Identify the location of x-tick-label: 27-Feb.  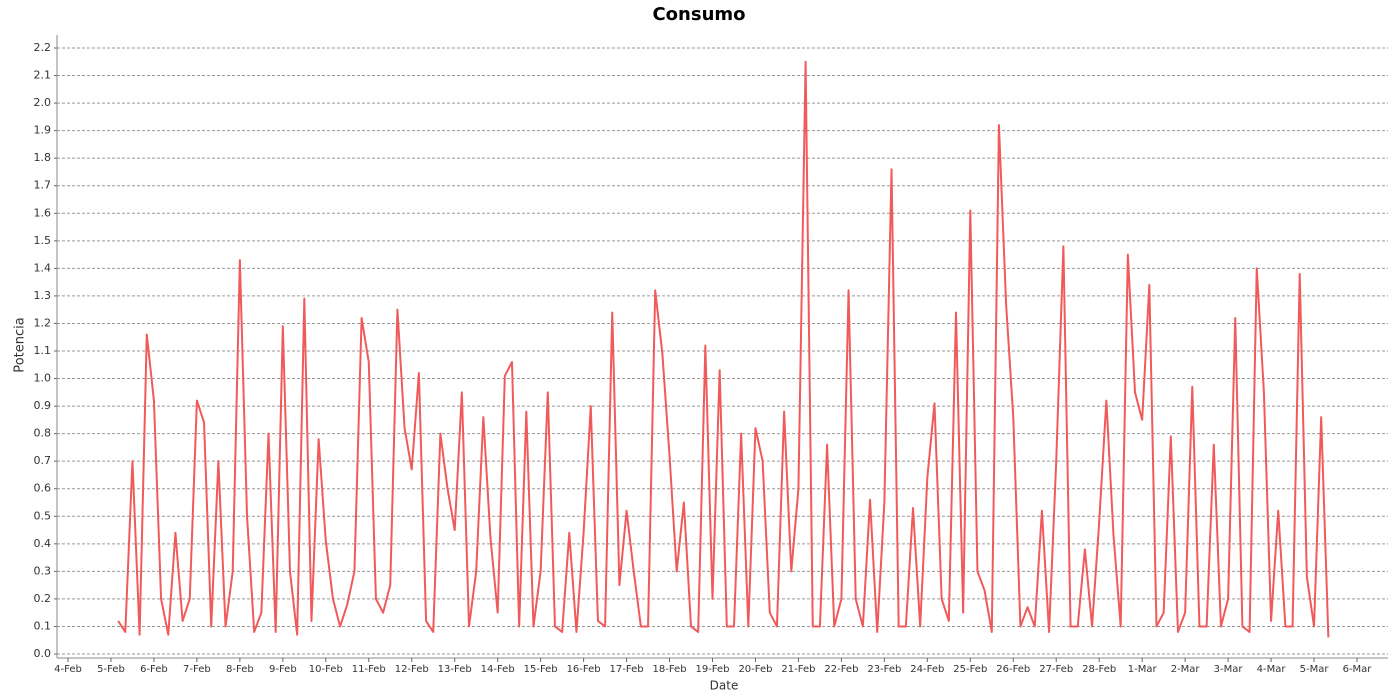
(1056, 669).